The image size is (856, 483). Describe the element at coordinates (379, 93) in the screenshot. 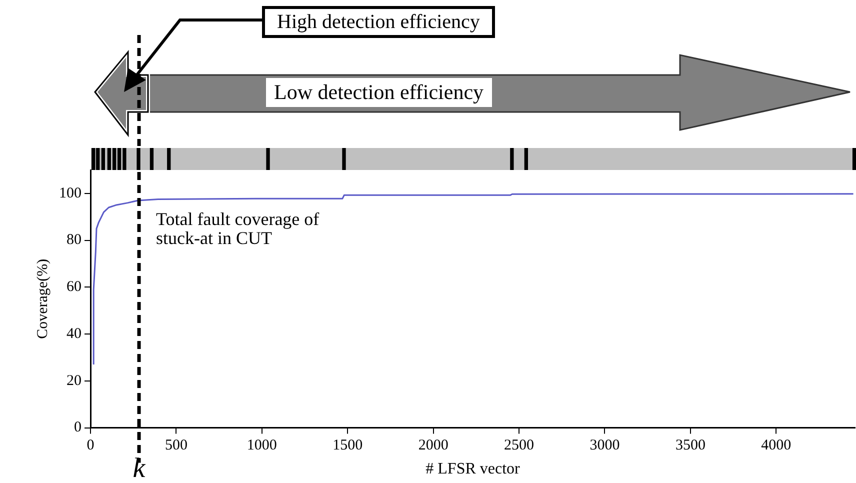

I see `text: Low detection efficiency` at that location.